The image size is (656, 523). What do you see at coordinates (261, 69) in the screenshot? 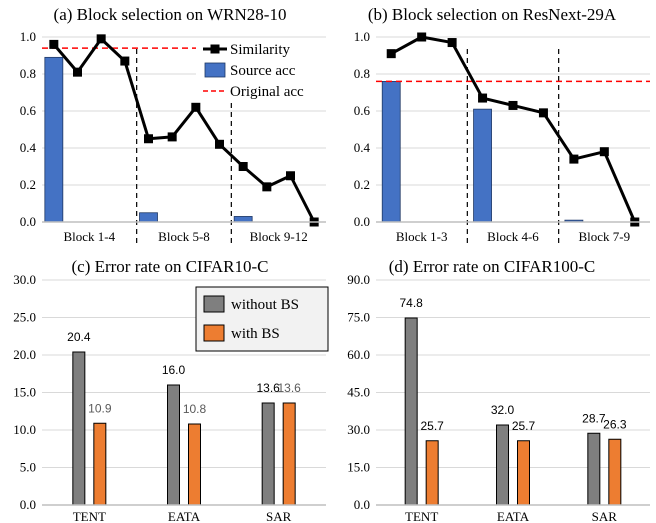
I see `panel-a-legend: Similarity Source acc Original acc` at bounding box center [261, 69].